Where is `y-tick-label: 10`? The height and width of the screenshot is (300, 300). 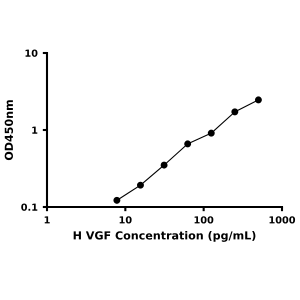
y-tick-label: 10 is located at coordinates (32, 53).